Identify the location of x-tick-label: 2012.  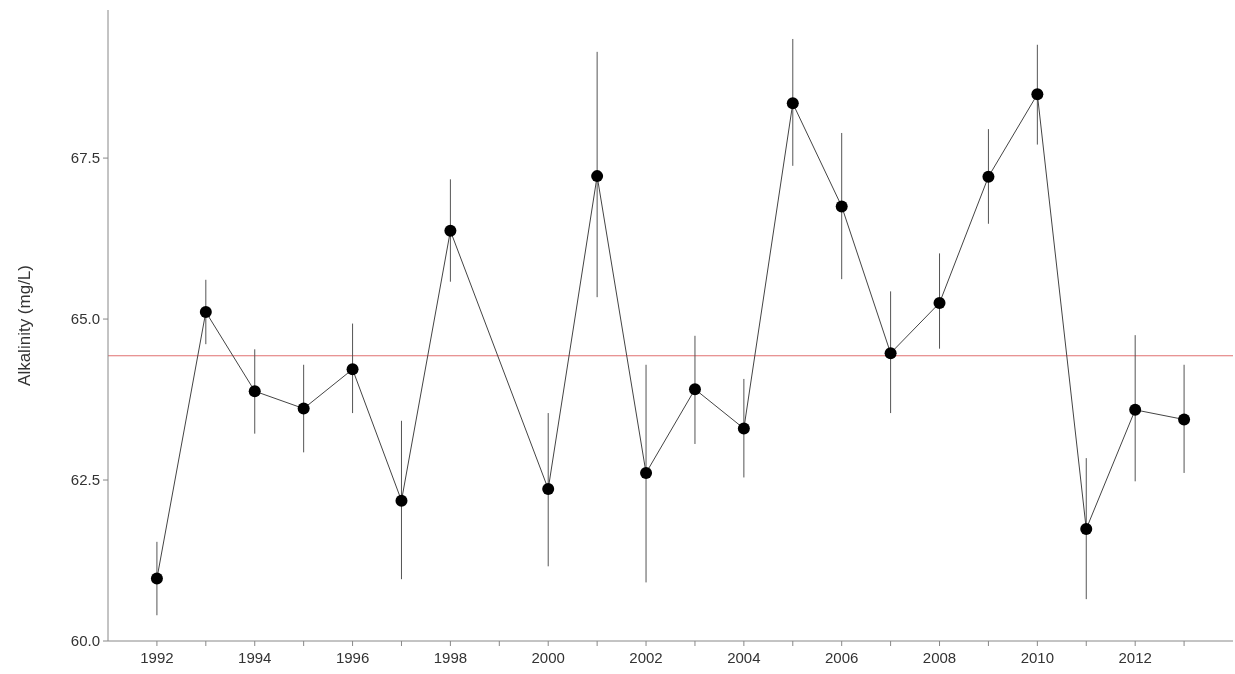
(1135, 657).